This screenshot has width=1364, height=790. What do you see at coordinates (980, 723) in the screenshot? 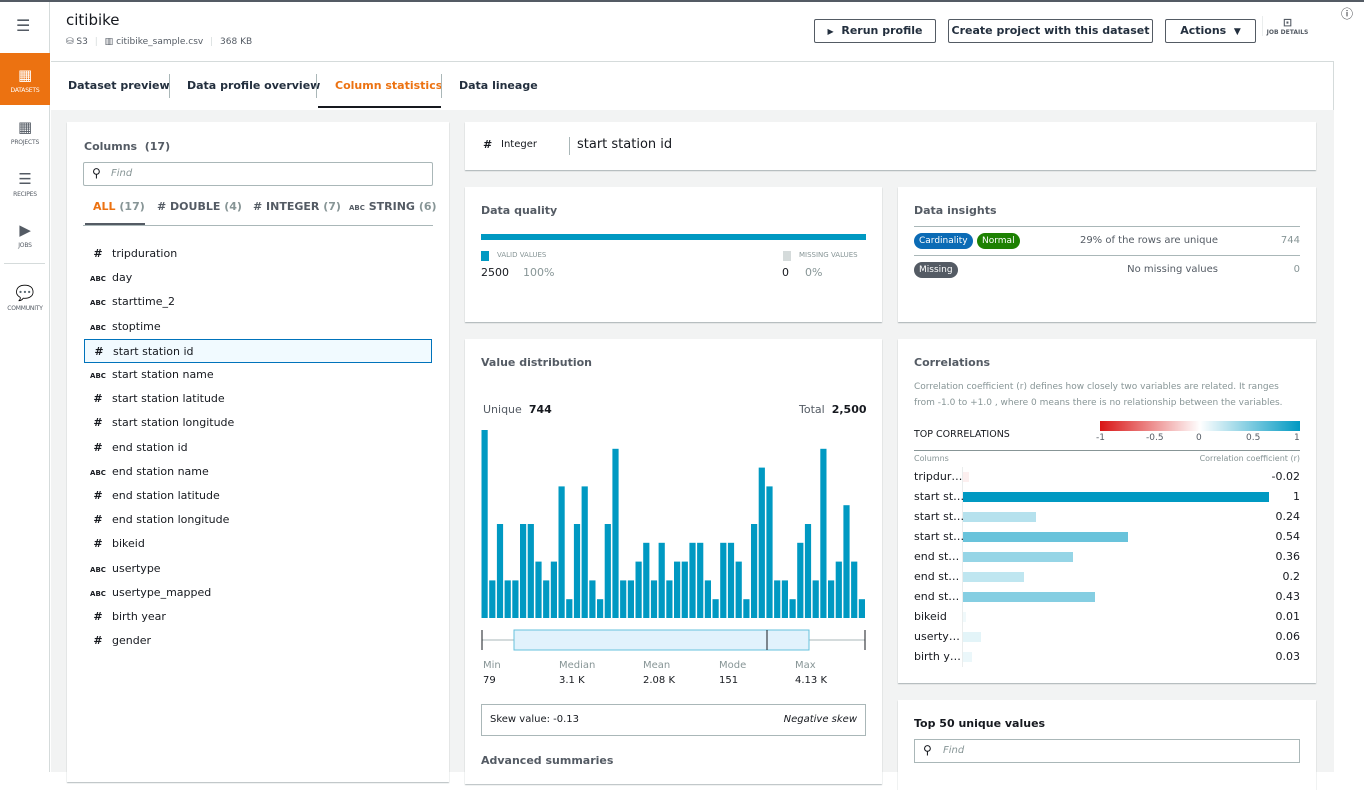
I see `panel-title: Top 50 unique values` at bounding box center [980, 723].